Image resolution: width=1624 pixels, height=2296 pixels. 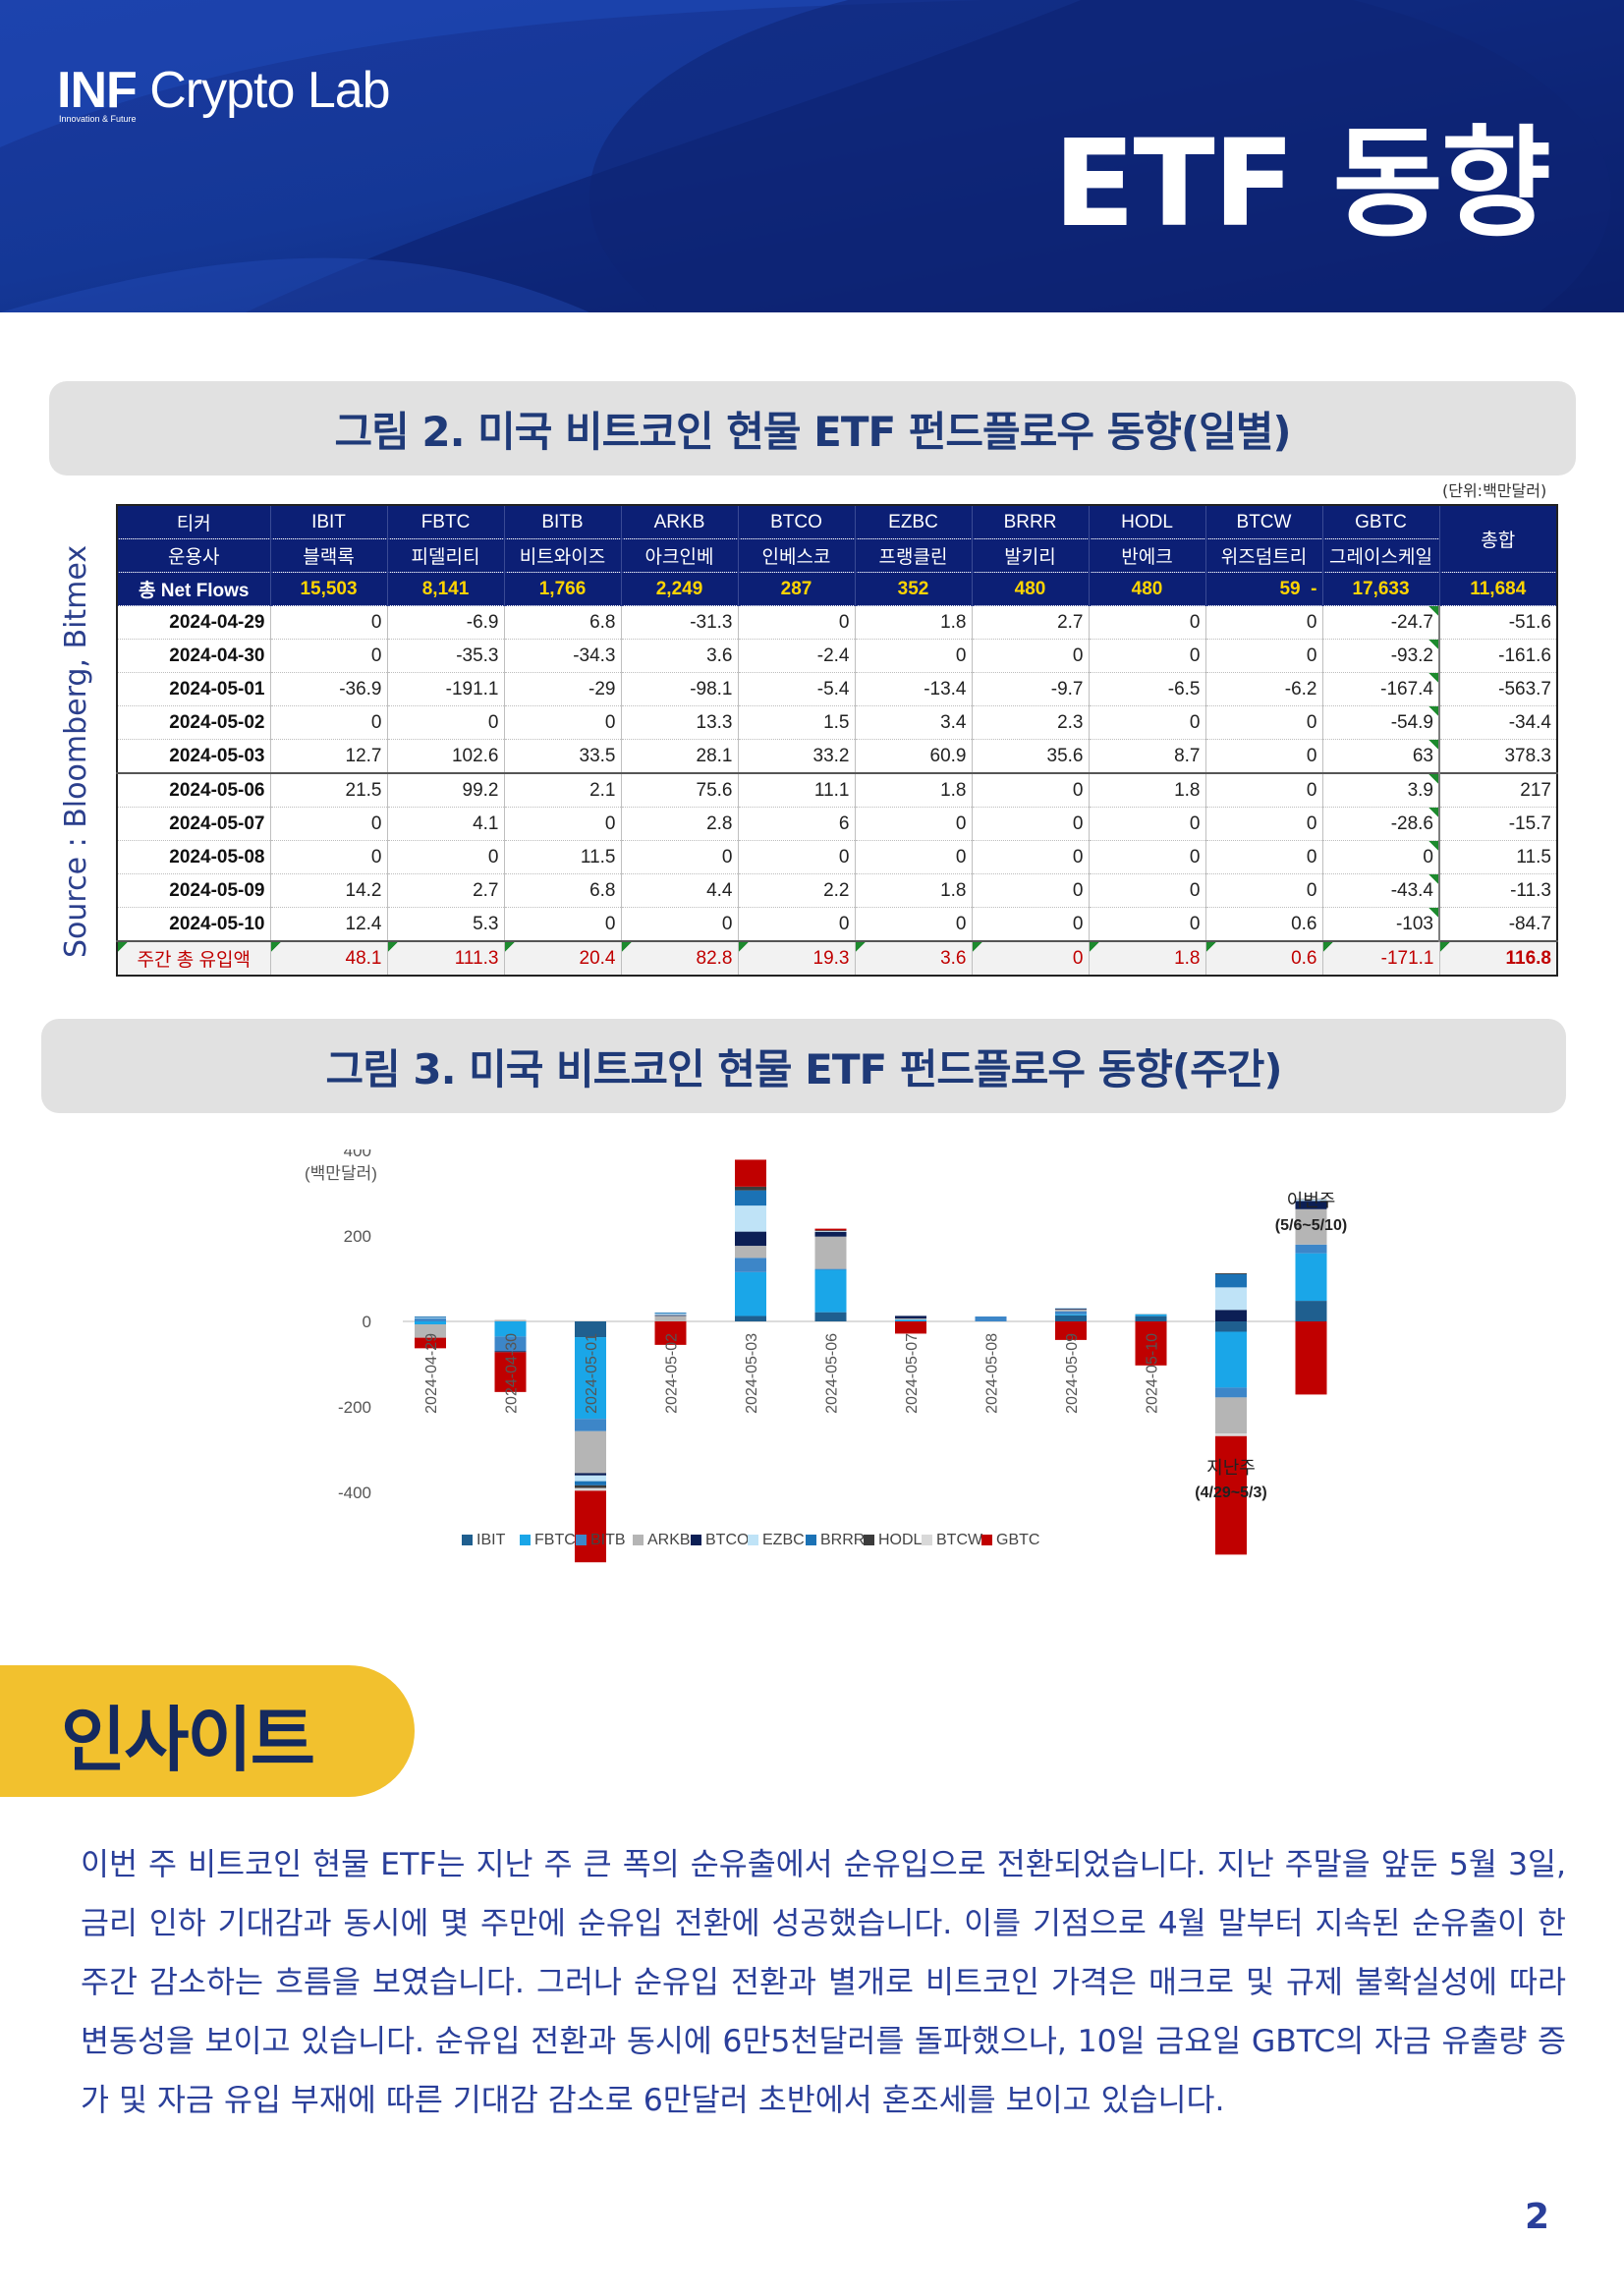 I want to click on flow-cell: -36.9, so click(x=329, y=689).